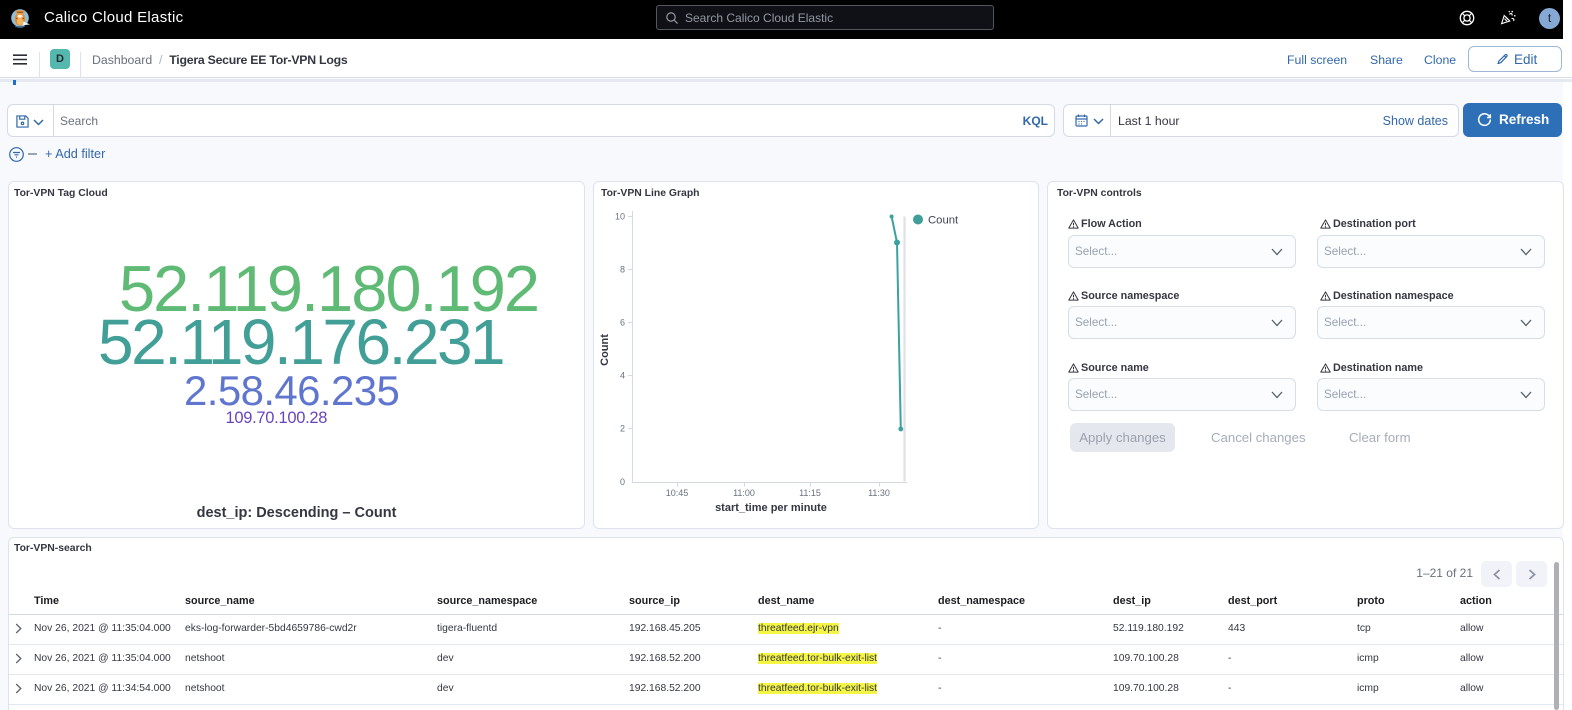  What do you see at coordinates (622, 323) in the screenshot?
I see `svg-text: 6` at bounding box center [622, 323].